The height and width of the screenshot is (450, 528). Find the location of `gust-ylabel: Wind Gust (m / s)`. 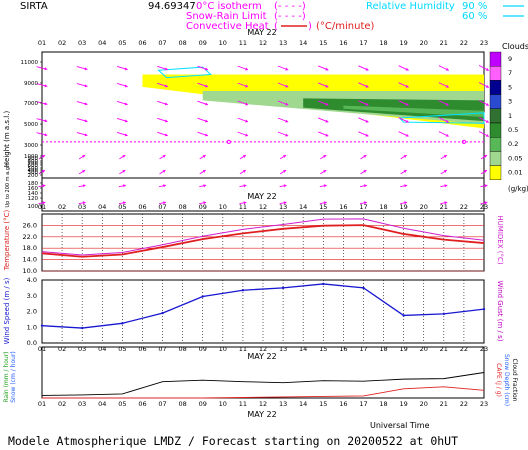

gust-ylabel: Wind Gust (m / s) is located at coordinates (500, 310).